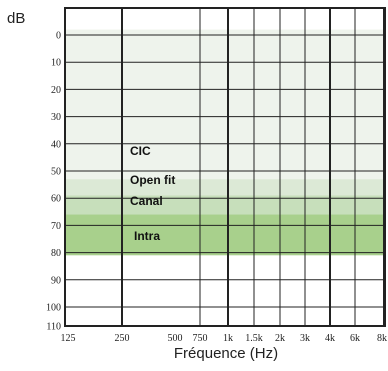 The image size is (388, 371). I want to click on y-tick-label: 110, so click(53, 327).